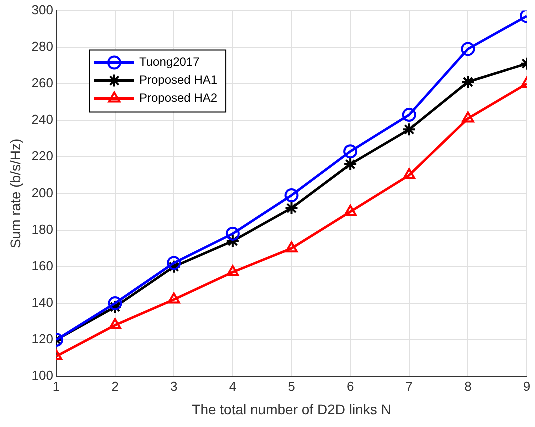  Describe the element at coordinates (56, 386) in the screenshot. I see `x-tick-label: 1` at that location.